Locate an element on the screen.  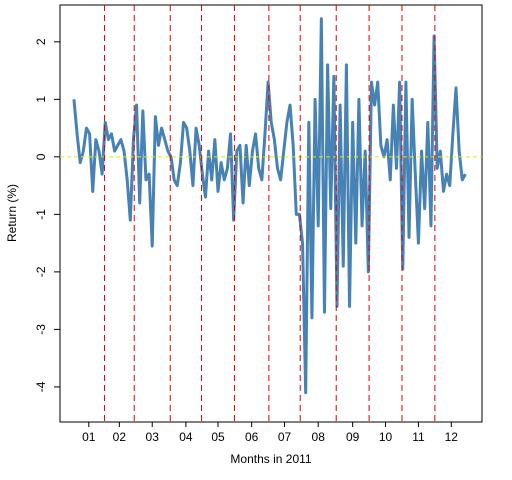
x-tick-label: 01 is located at coordinates (89, 437).